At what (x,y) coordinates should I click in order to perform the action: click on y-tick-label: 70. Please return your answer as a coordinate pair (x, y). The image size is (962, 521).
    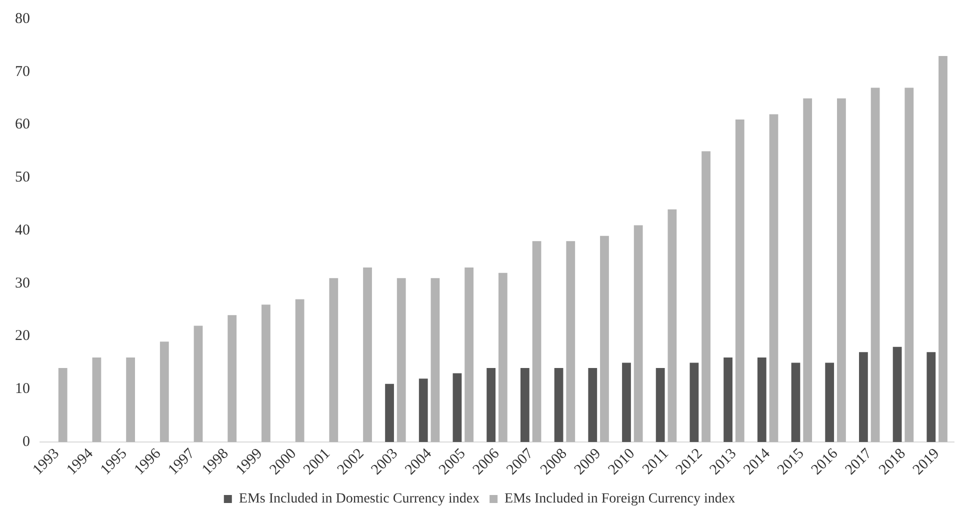
    Looking at the image, I should click on (22, 72).